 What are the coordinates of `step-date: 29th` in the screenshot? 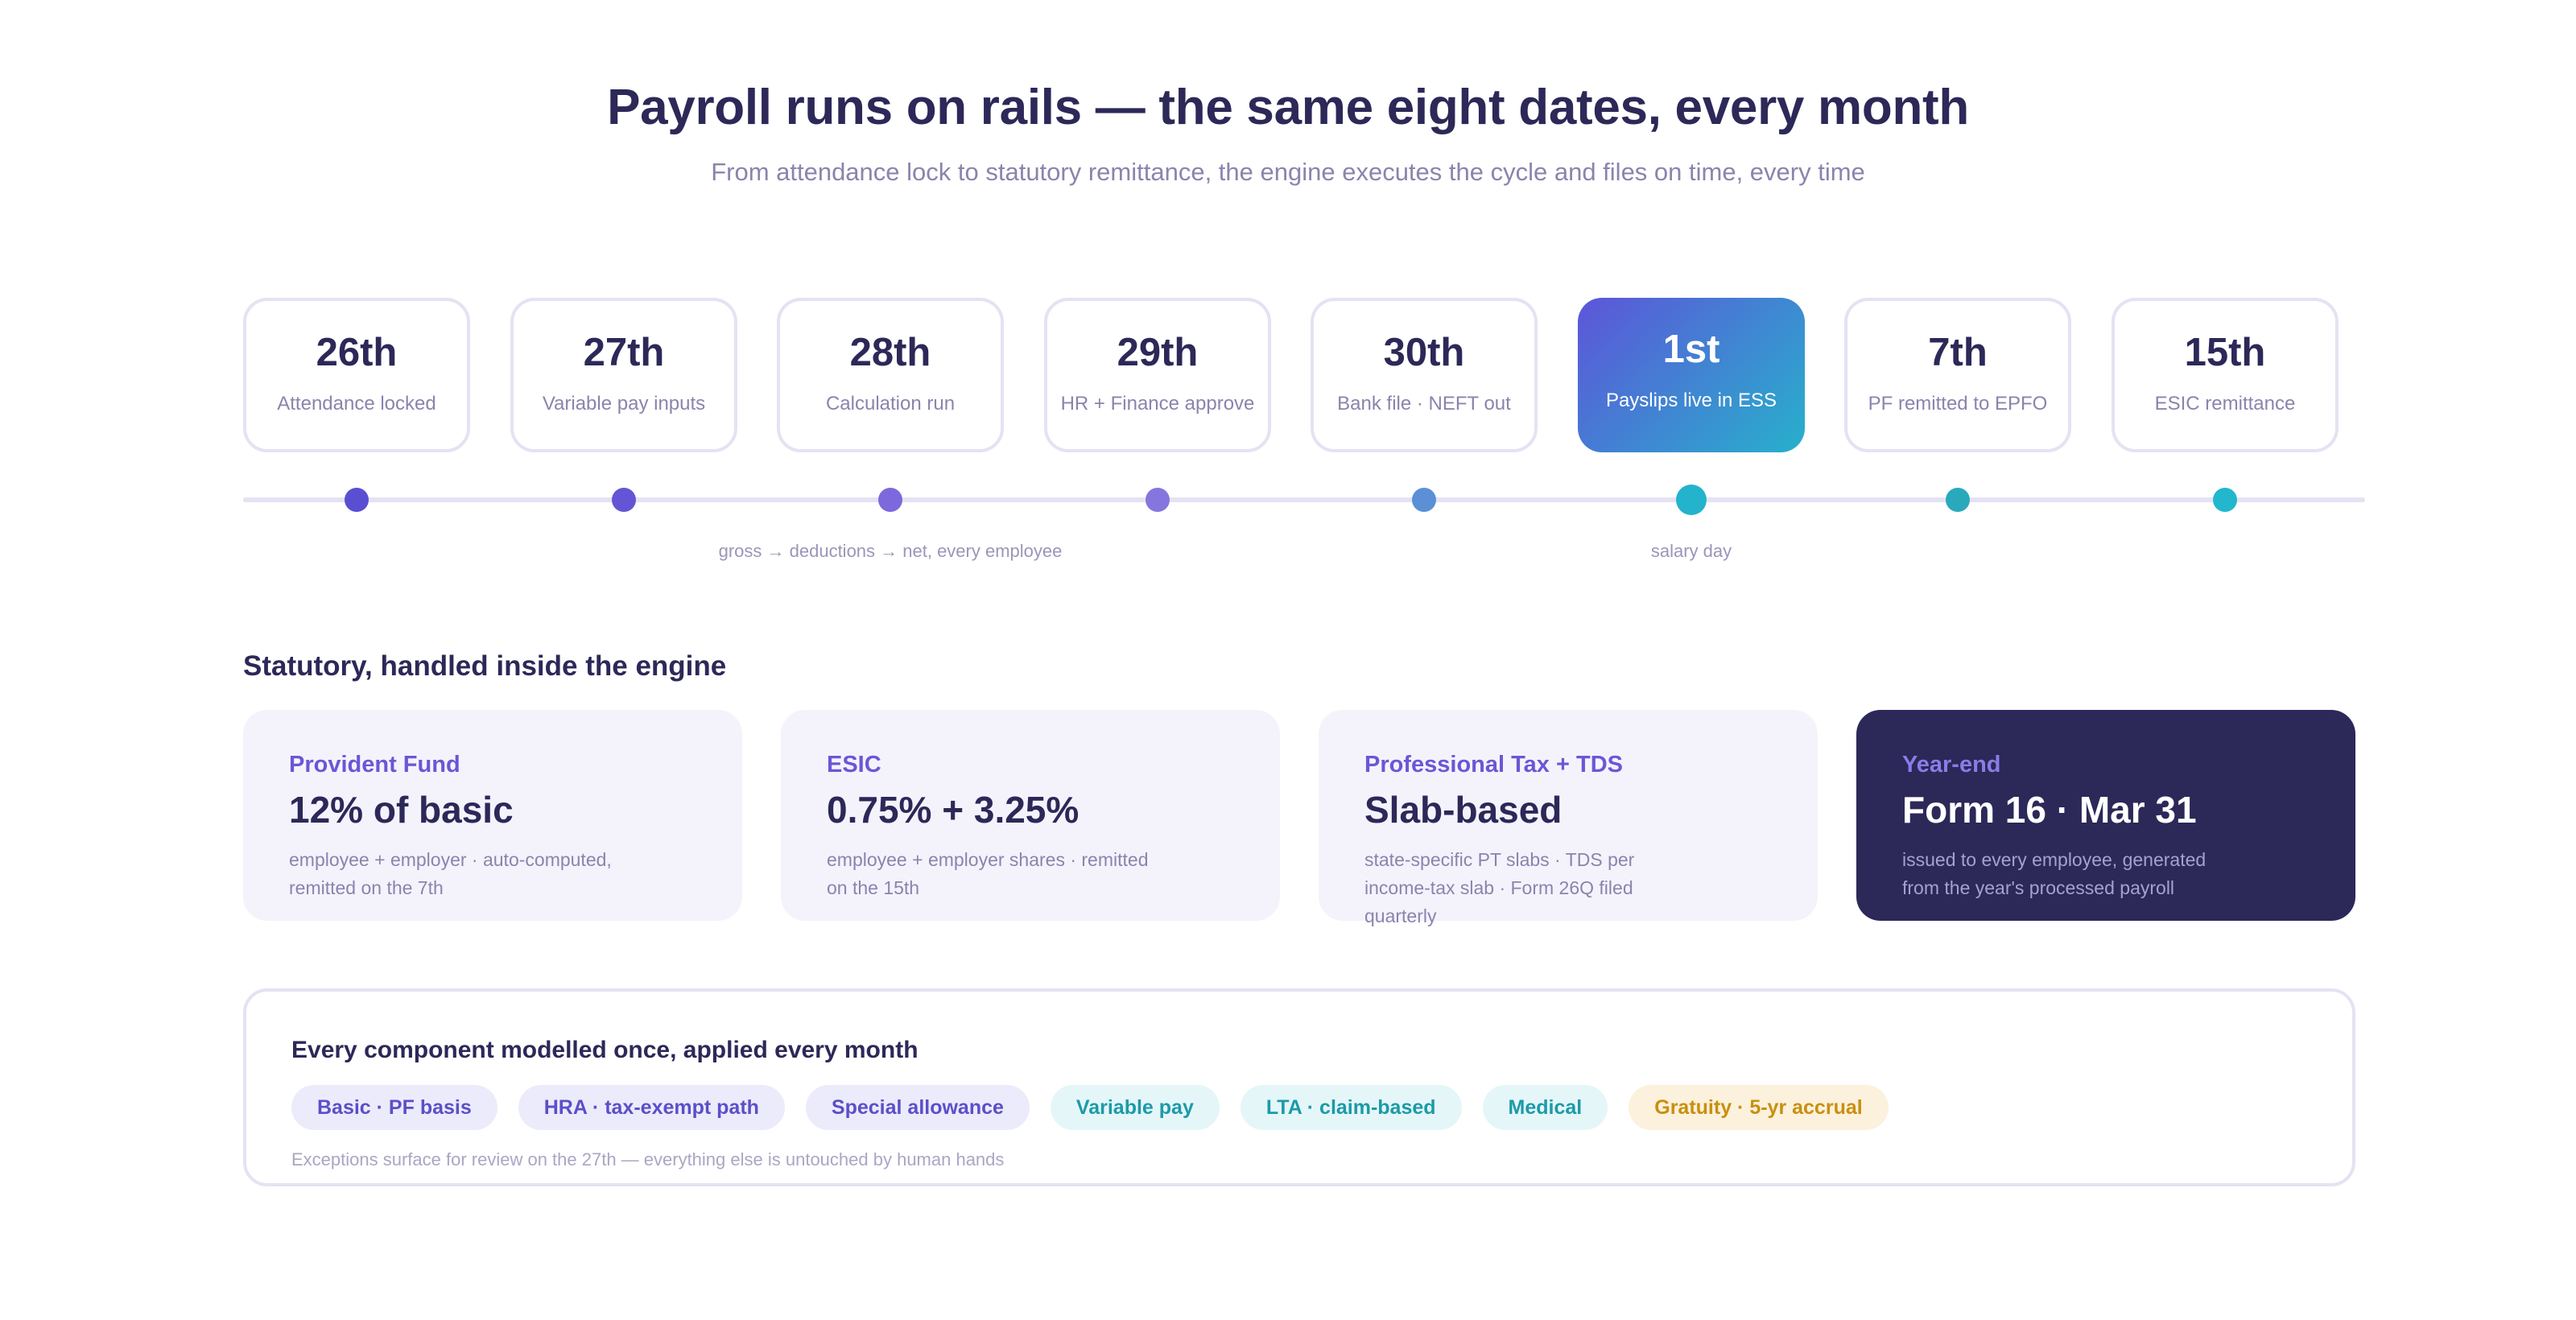 It's located at (1158, 352).